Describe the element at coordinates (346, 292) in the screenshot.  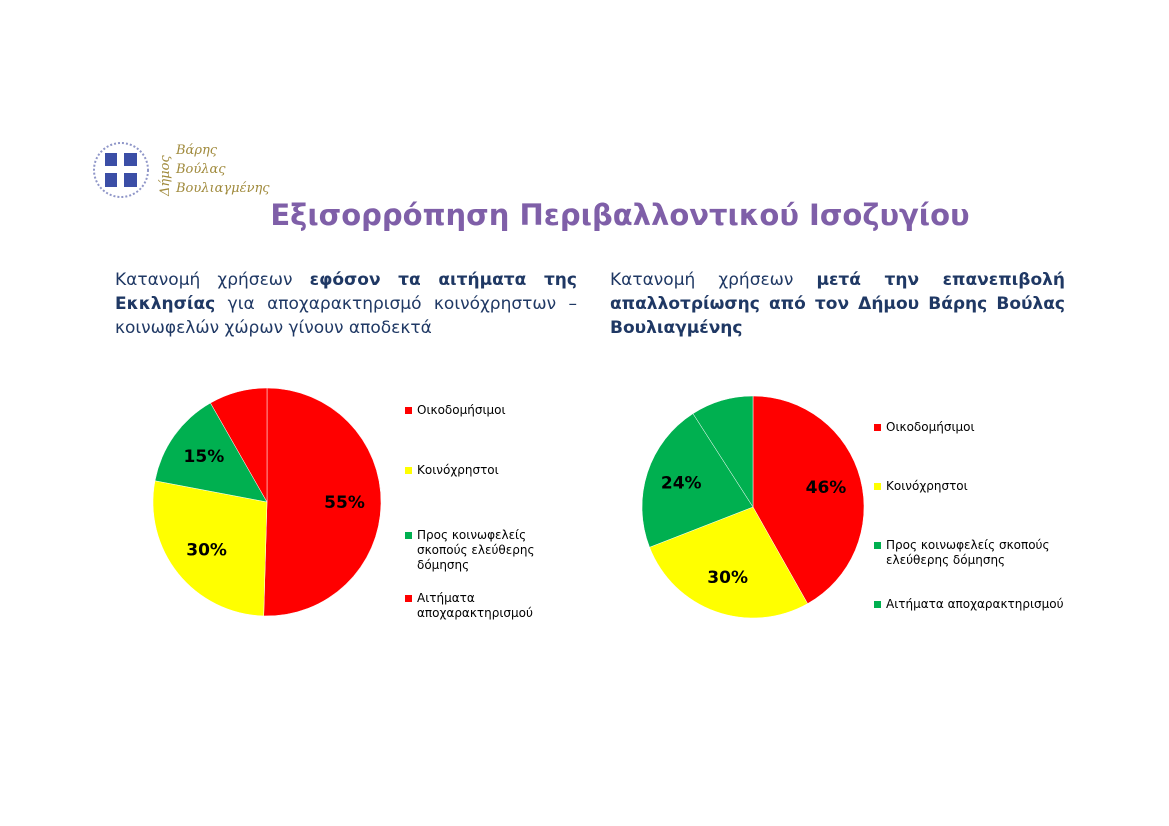
I see `subtitle-text: εφόσον τα αιτήματα της Εκκλησίας` at that location.